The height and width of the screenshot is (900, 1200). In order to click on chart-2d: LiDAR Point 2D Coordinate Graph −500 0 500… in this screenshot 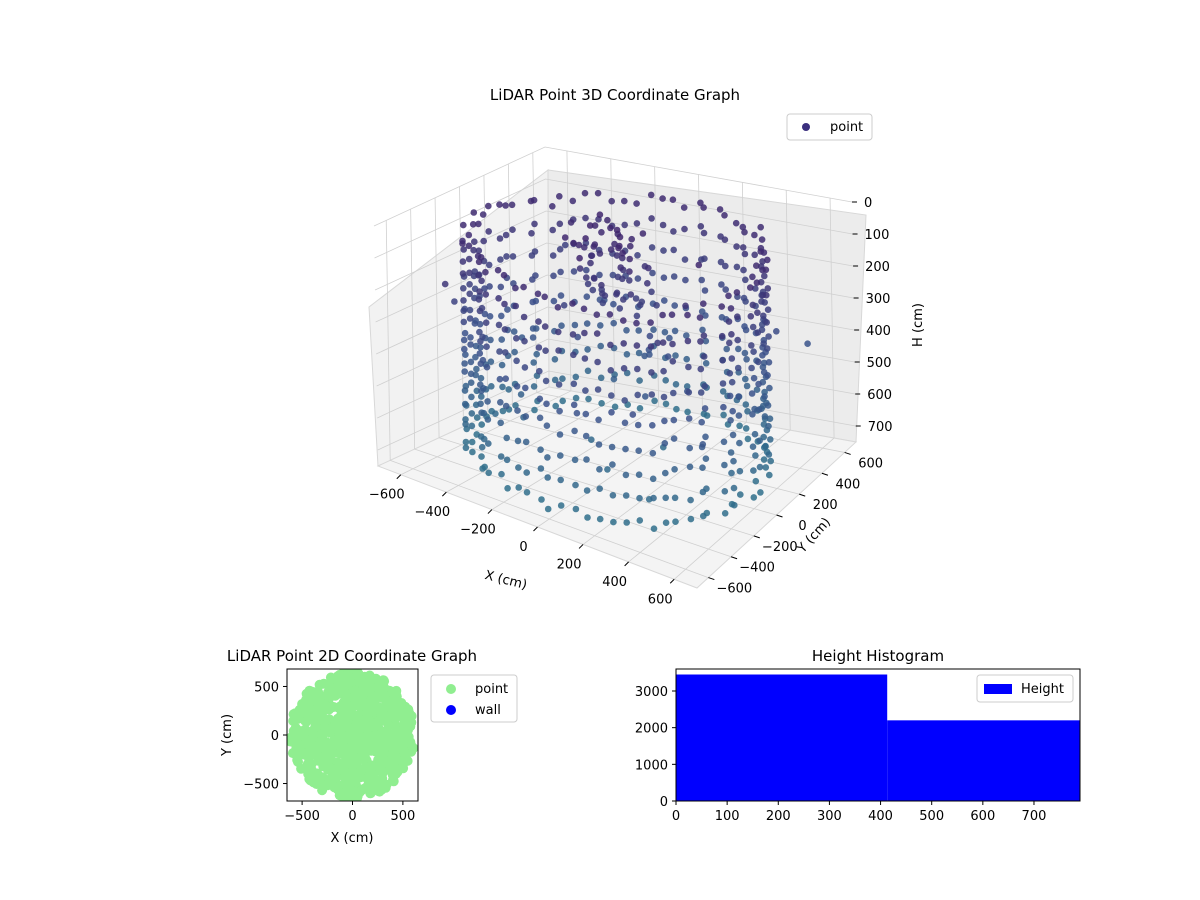, I will do `click(369, 746)`.